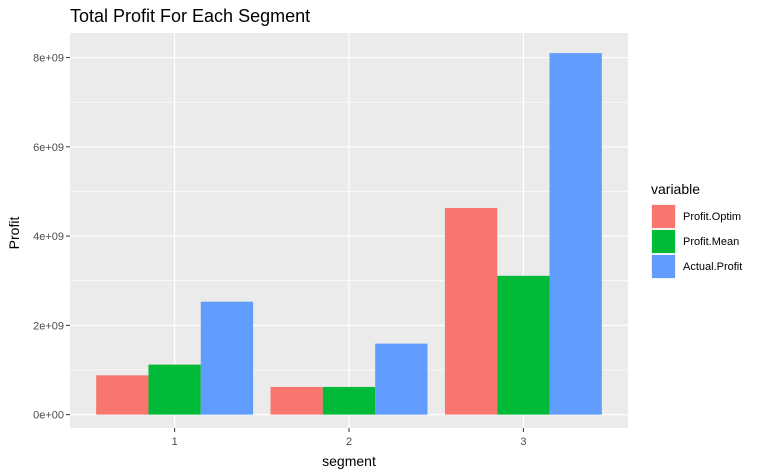  Describe the element at coordinates (712, 267) in the screenshot. I see `legend-label: Actual.Profit` at that location.